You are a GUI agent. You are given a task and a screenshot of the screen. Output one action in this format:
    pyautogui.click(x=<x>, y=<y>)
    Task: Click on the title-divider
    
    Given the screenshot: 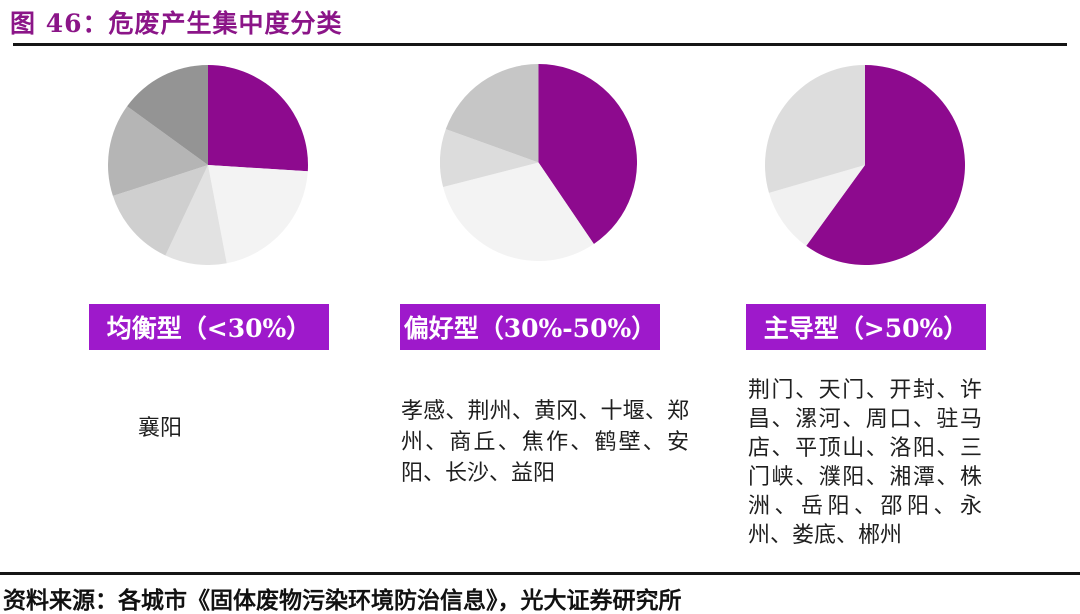 What is the action you would take?
    pyautogui.click(x=540, y=44)
    